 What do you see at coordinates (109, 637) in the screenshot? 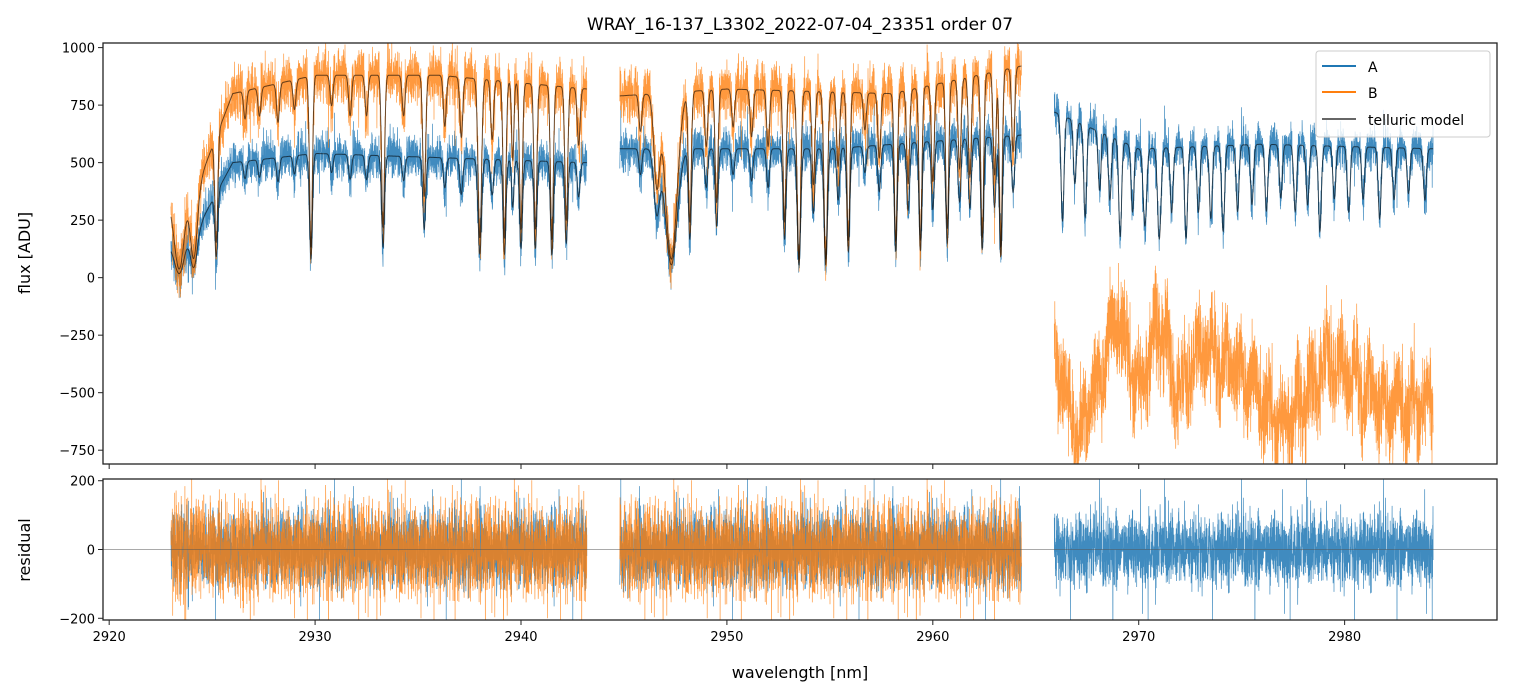
I see `x-tick-label: 2920` at bounding box center [109, 637].